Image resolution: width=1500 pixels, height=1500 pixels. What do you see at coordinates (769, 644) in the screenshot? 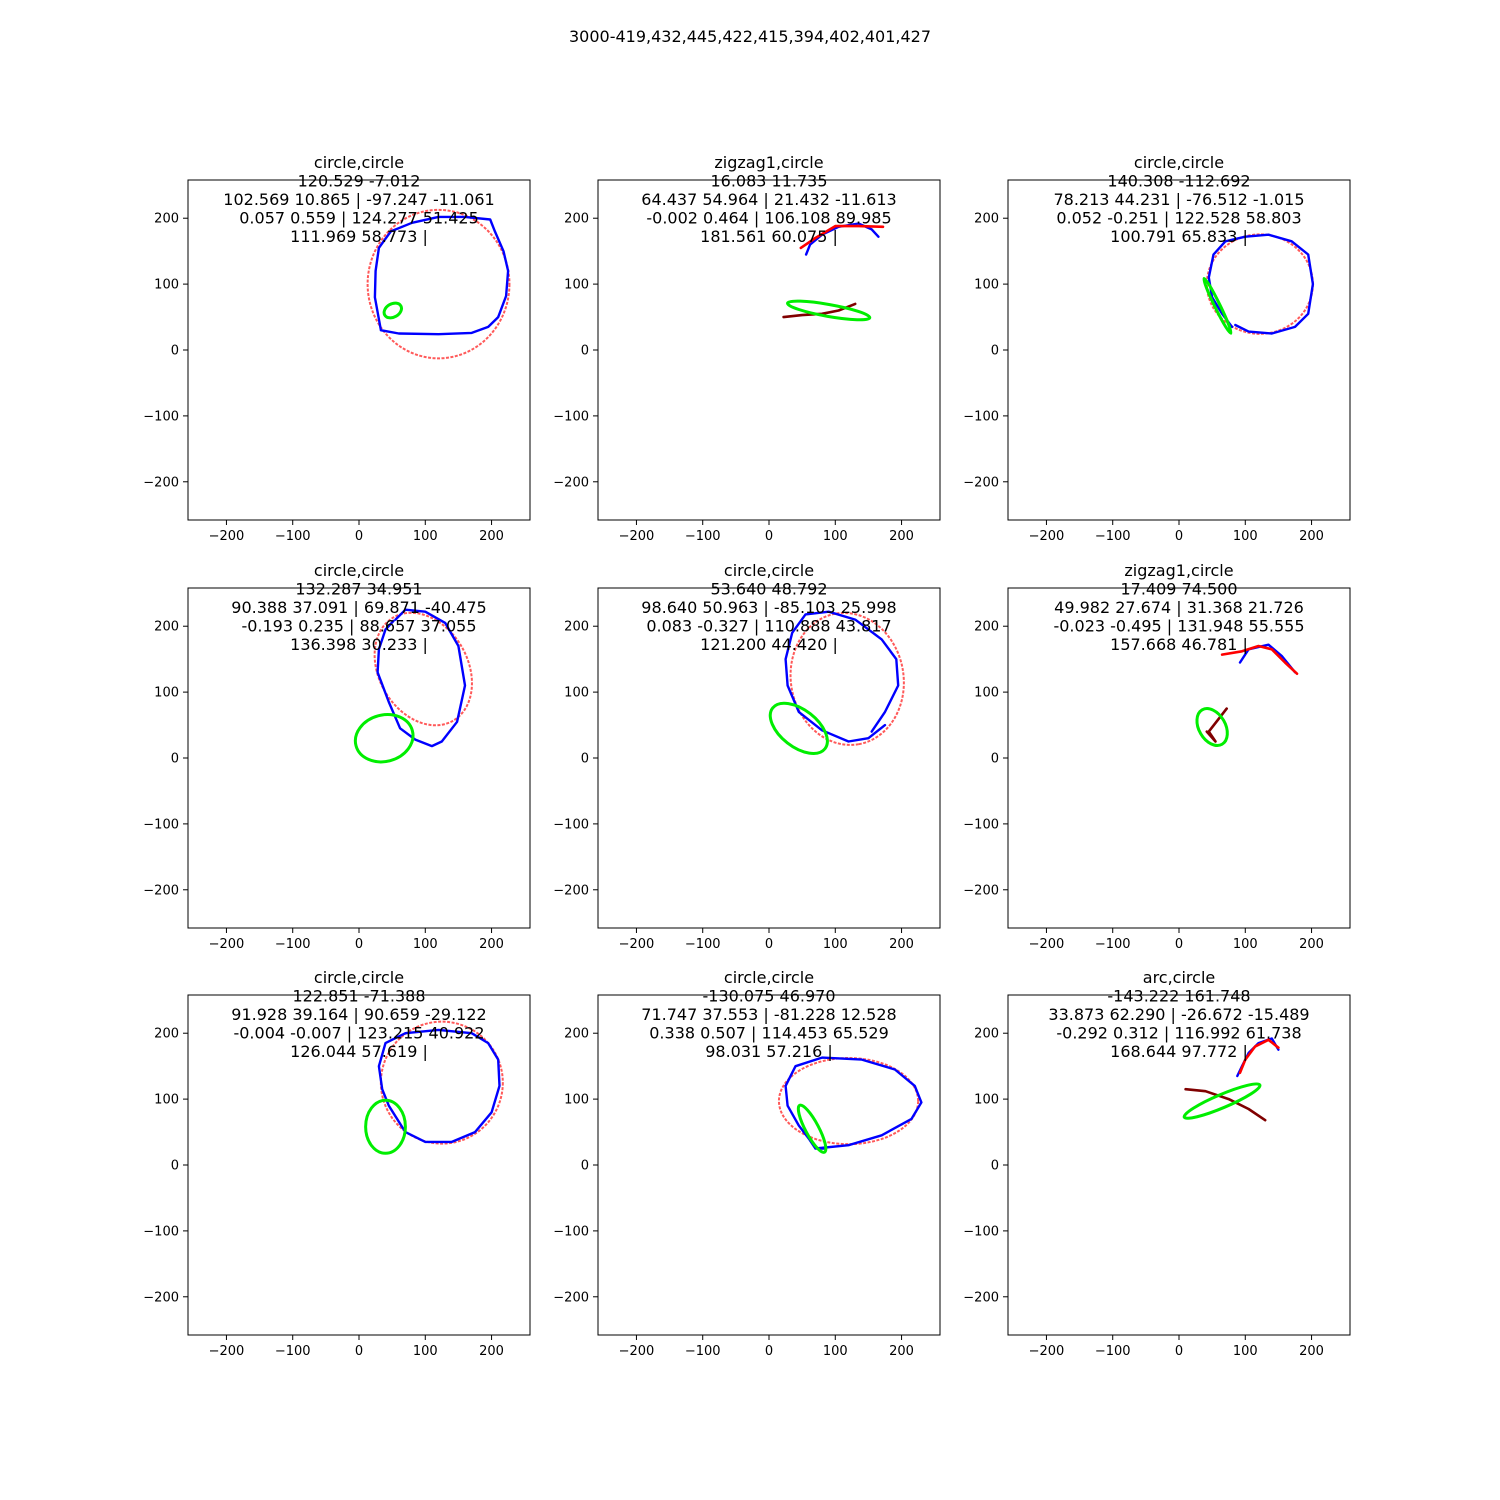
I see `title-line-5: 121.200 44.420 |` at bounding box center [769, 644].